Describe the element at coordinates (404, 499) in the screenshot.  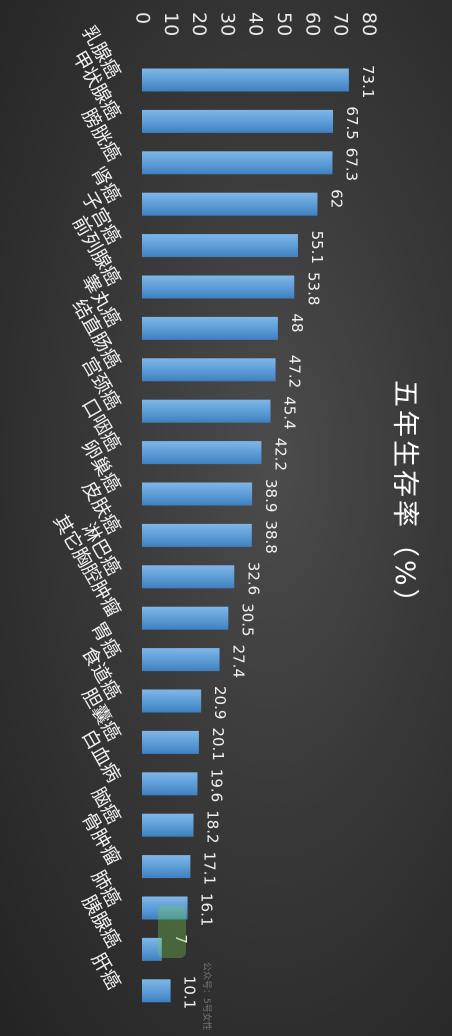
I see `chart-title: 五年生存率（%）` at that location.